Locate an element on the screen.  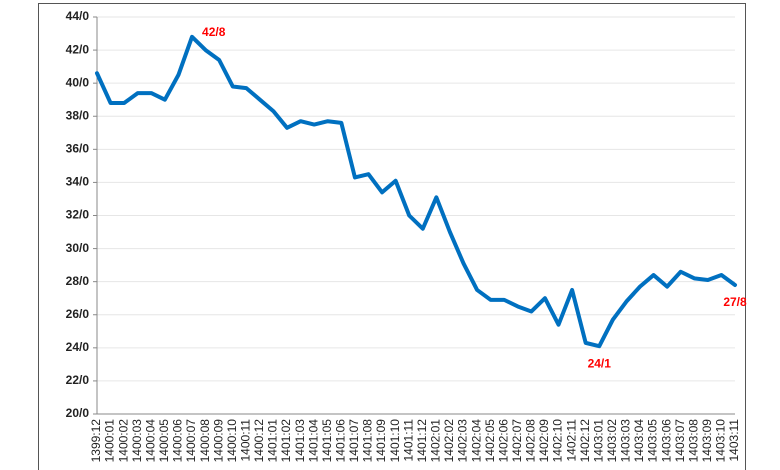
x-tick-label: 1400:10 is located at coordinates (232, 441).